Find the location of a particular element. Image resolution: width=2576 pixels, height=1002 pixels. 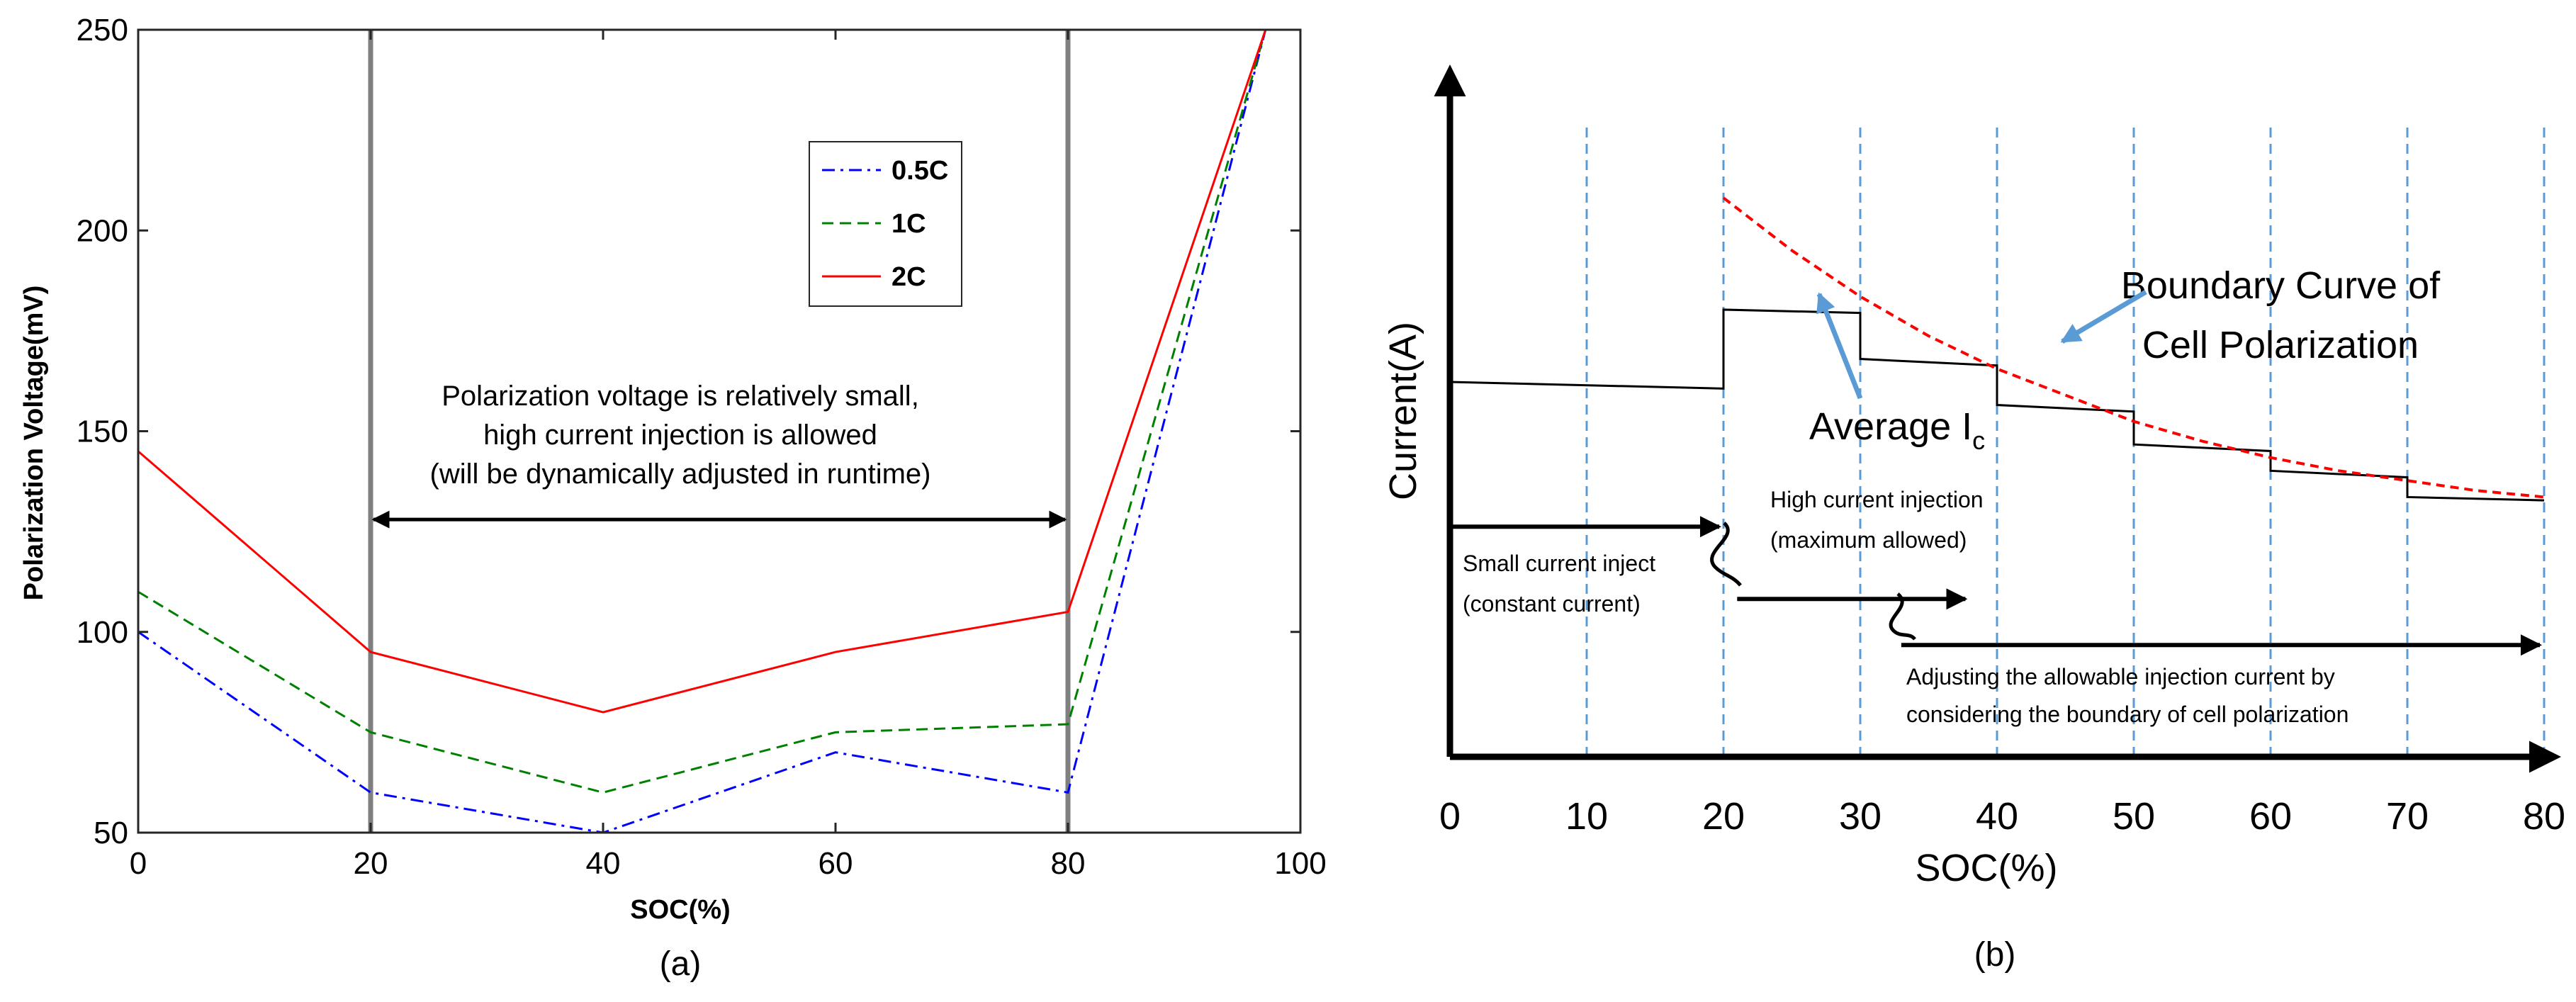

b-series-group is located at coordinates (1997, 349).